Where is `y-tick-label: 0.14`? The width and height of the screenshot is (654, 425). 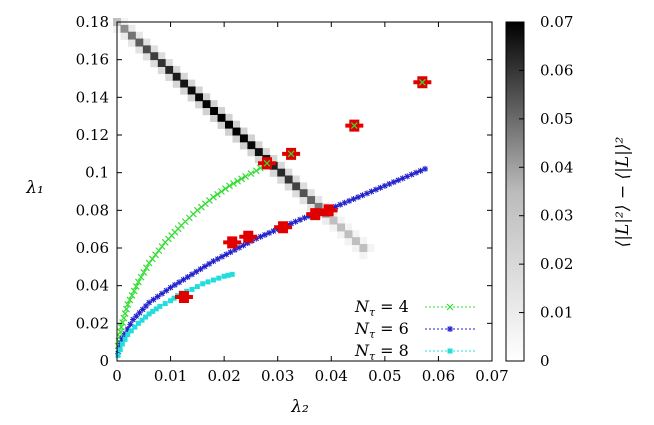
y-tick-label: 0.14 is located at coordinates (92, 97).